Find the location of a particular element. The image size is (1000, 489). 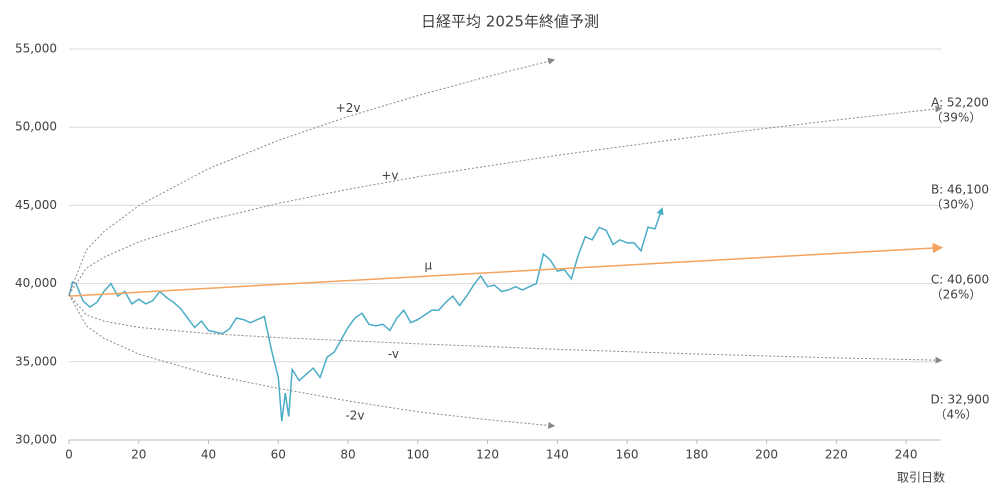

scenario-prob: （4%） is located at coordinates (955, 415).